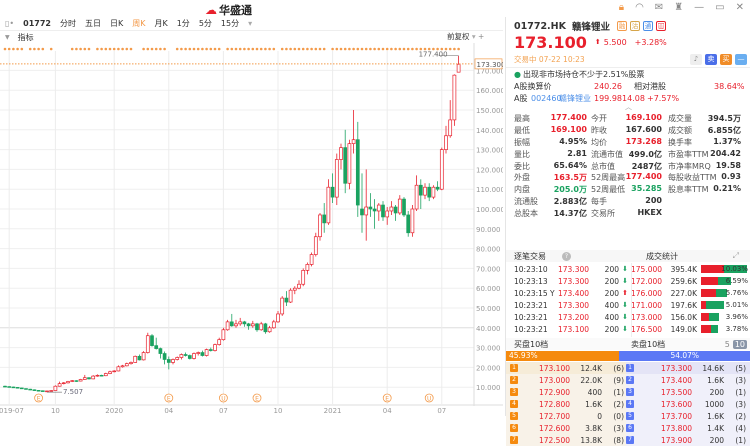 The height and width of the screenshot is (446, 750). Describe the element at coordinates (481, 36) in the screenshot. I see `add-indicator-button: +` at that location.